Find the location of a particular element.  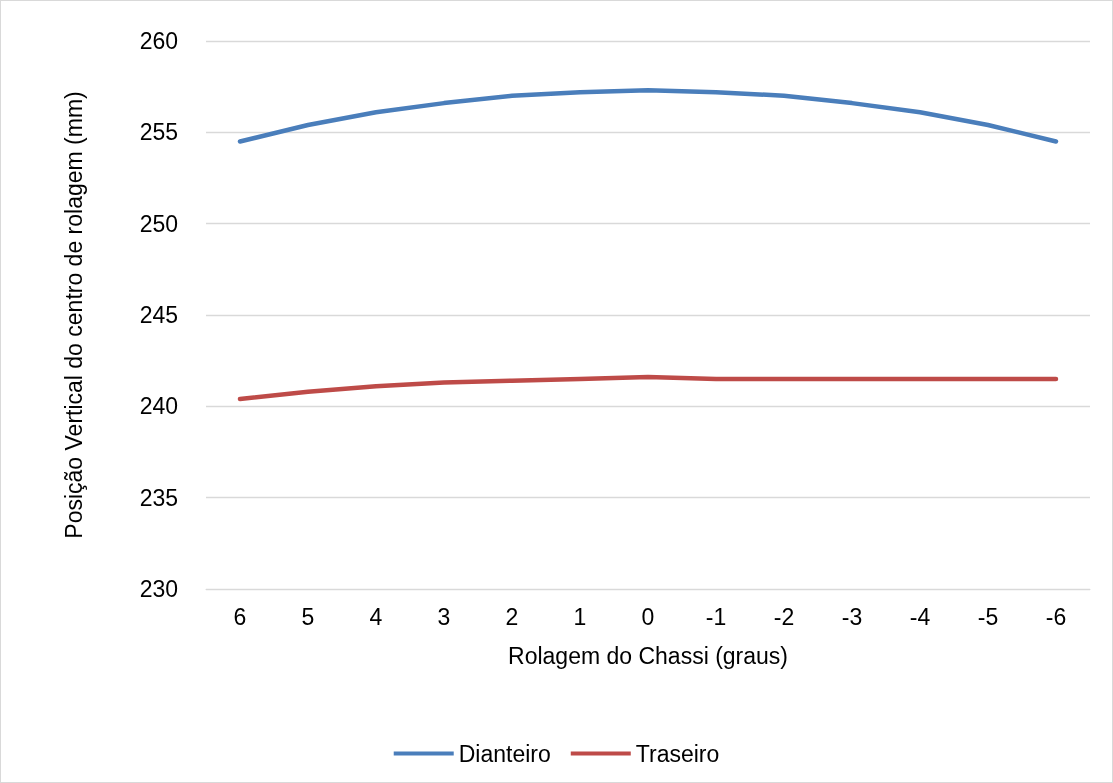

legend-label: Dianteiro is located at coordinates (504, 753).